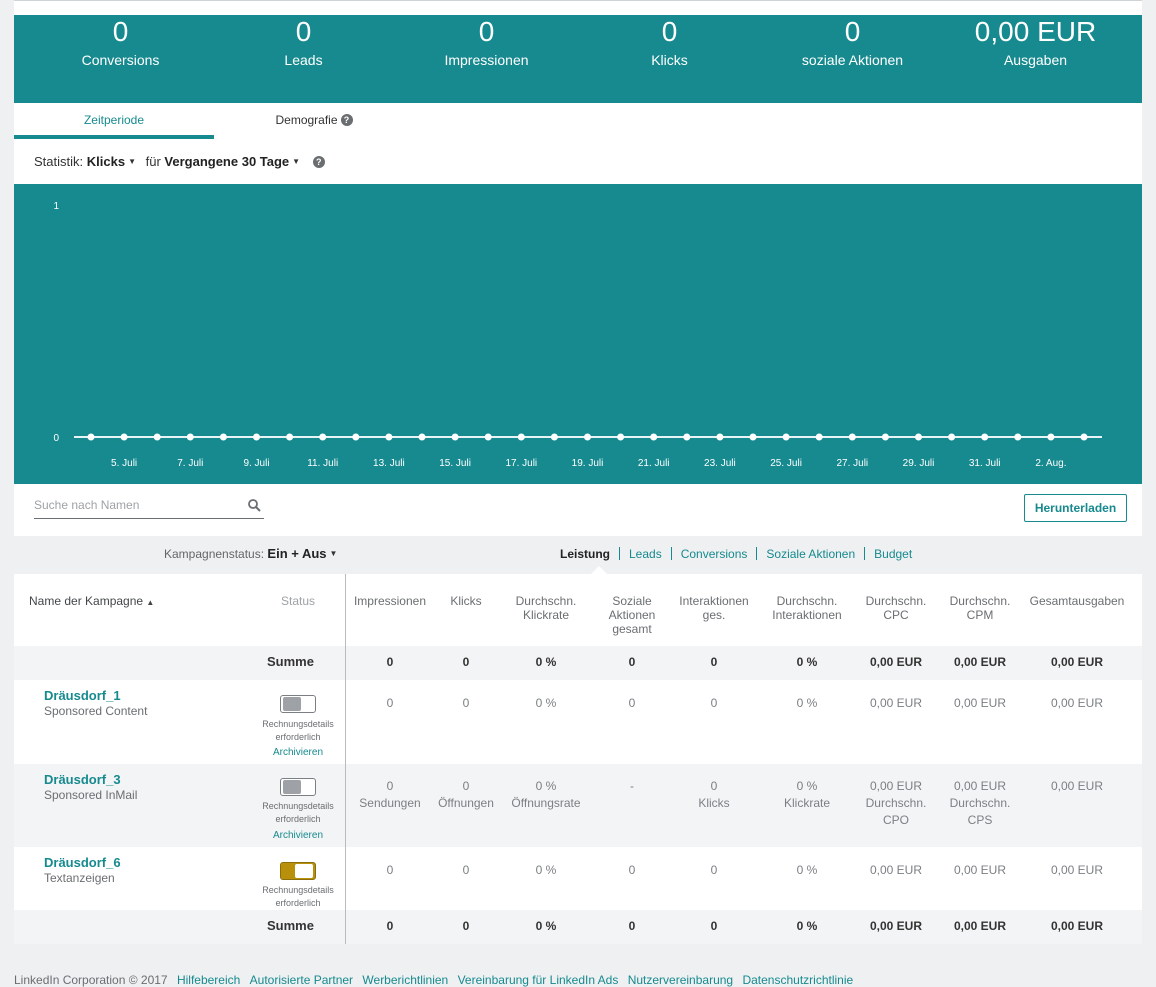  What do you see at coordinates (714, 608) in the screenshot?
I see `col-header-interaktionen: Interaktionen ges.` at bounding box center [714, 608].